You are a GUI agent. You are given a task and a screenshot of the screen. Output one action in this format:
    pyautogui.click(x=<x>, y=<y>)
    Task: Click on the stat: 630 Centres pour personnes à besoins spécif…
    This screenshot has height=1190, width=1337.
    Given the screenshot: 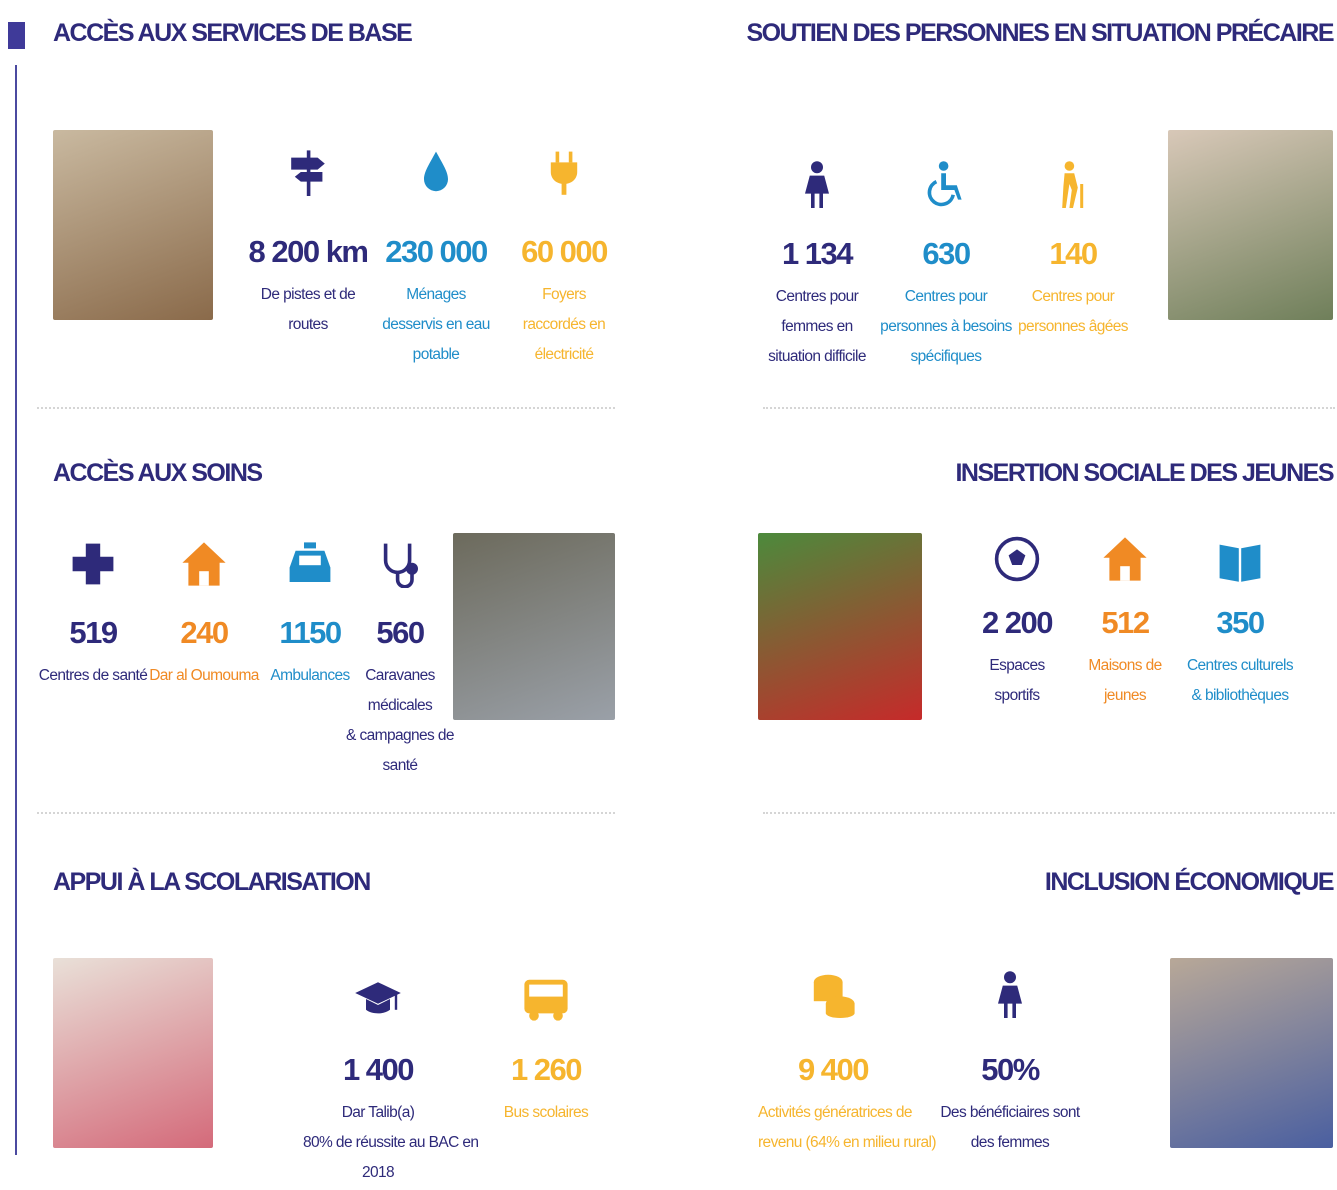 What is the action you would take?
    pyautogui.click(x=946, y=266)
    